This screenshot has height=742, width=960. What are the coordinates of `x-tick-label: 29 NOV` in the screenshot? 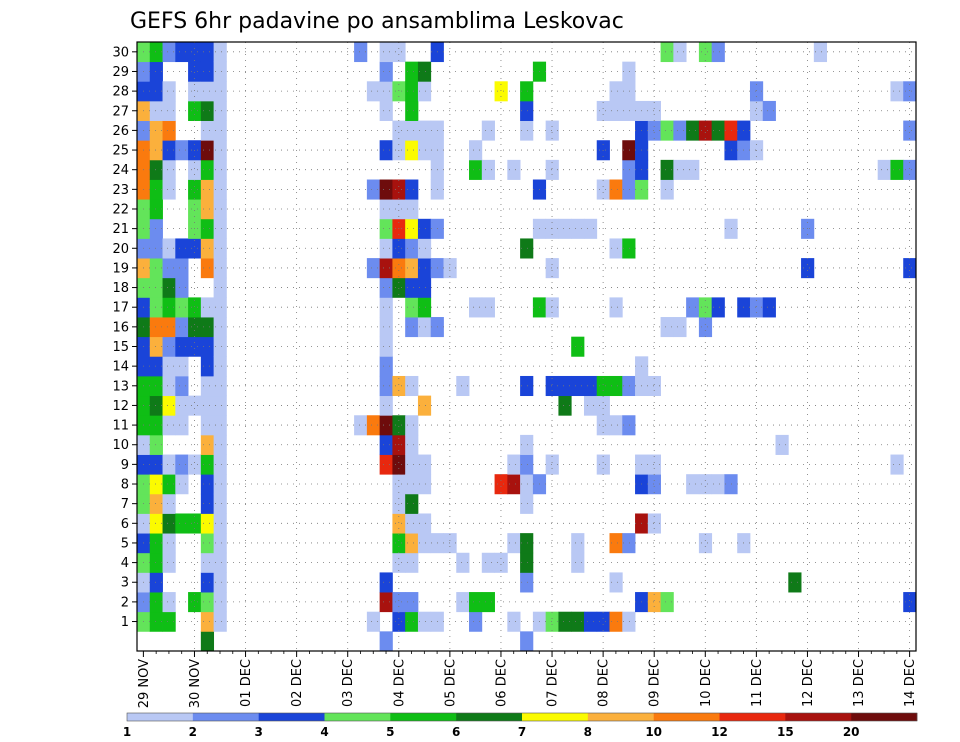 It's located at (144, 683).